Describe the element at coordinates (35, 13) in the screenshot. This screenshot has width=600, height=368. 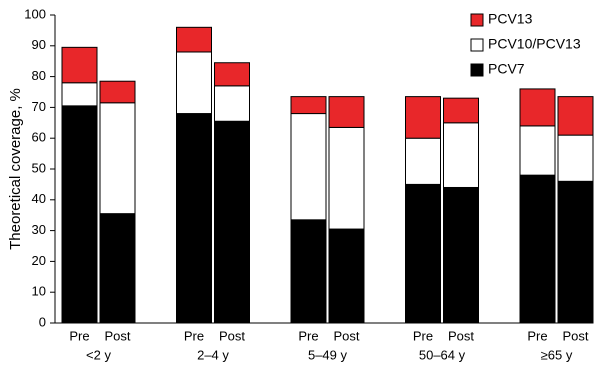
I see `y-tick-label: 100` at that location.